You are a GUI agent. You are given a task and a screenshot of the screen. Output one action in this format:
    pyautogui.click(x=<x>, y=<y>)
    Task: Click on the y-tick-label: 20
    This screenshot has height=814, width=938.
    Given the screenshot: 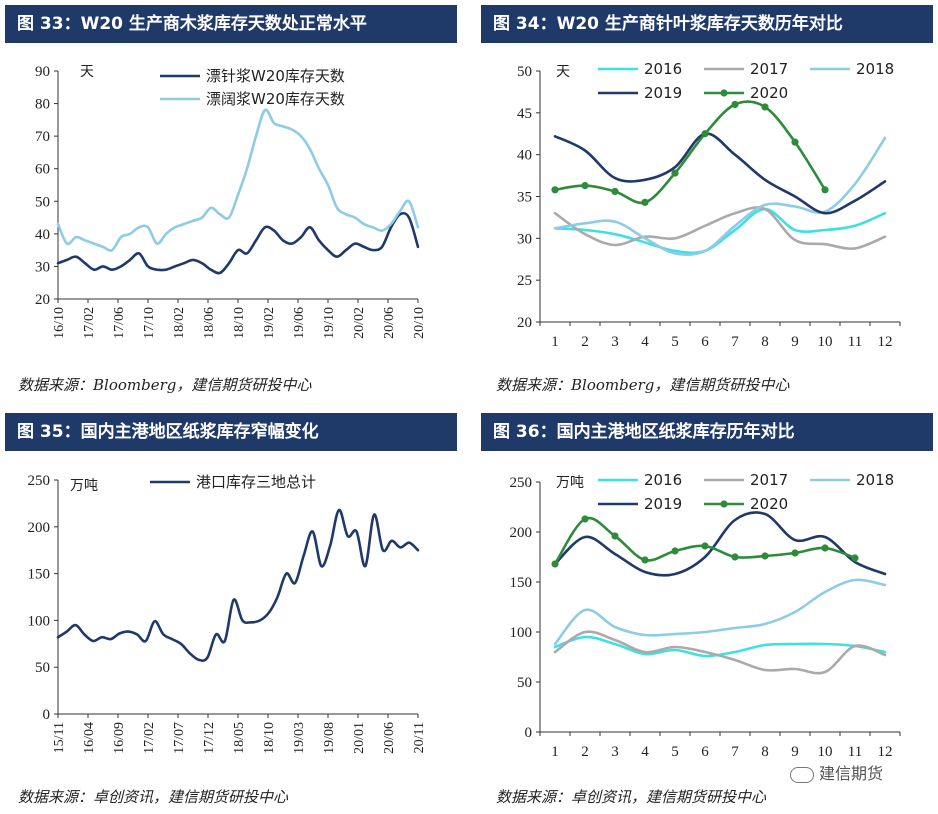 What is the action you would take?
    pyautogui.click(x=42, y=300)
    